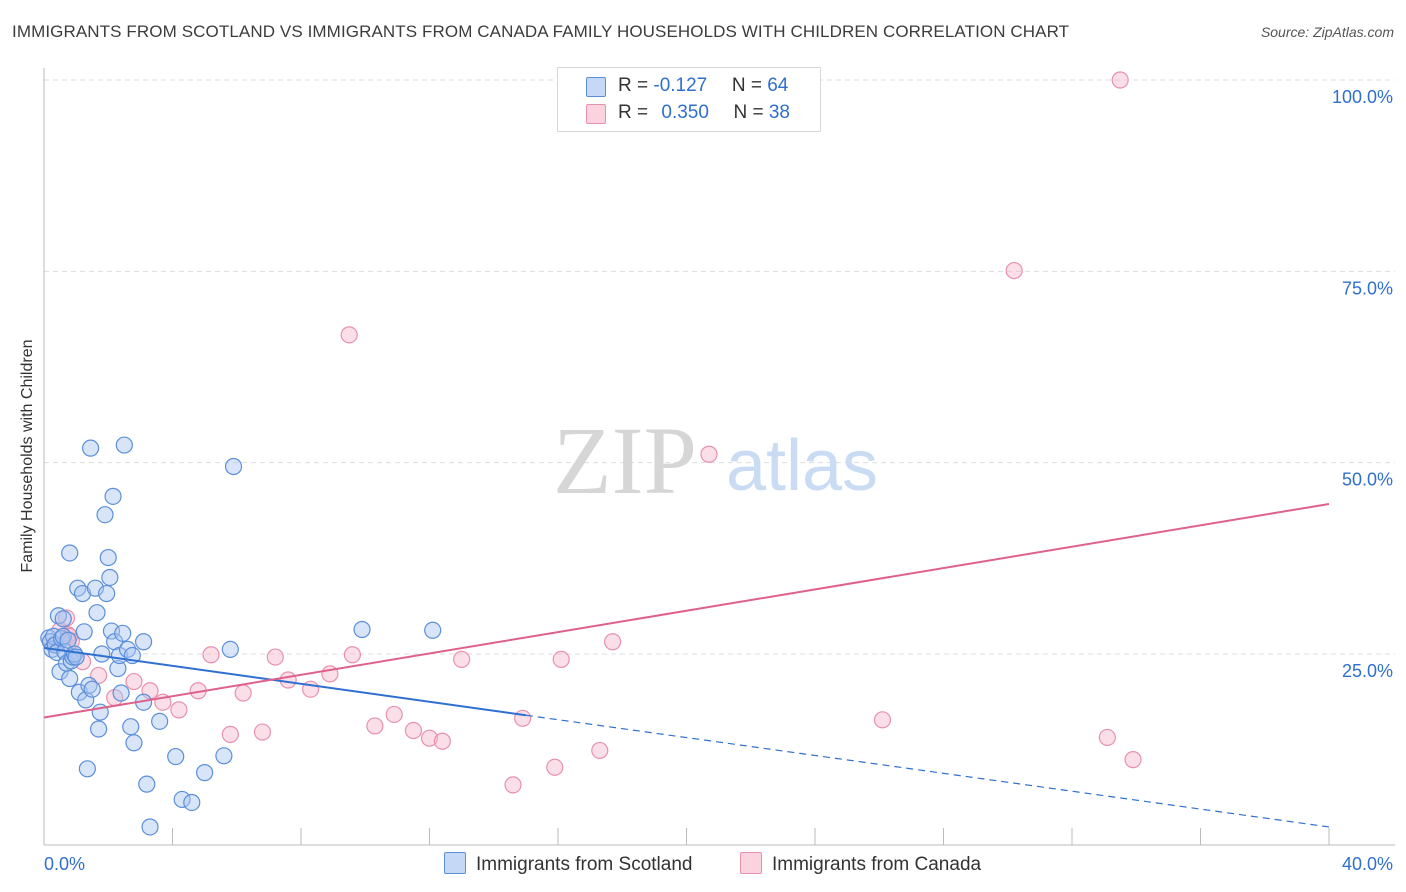  I want to click on canada-r-value: 0.350, so click(685, 112).